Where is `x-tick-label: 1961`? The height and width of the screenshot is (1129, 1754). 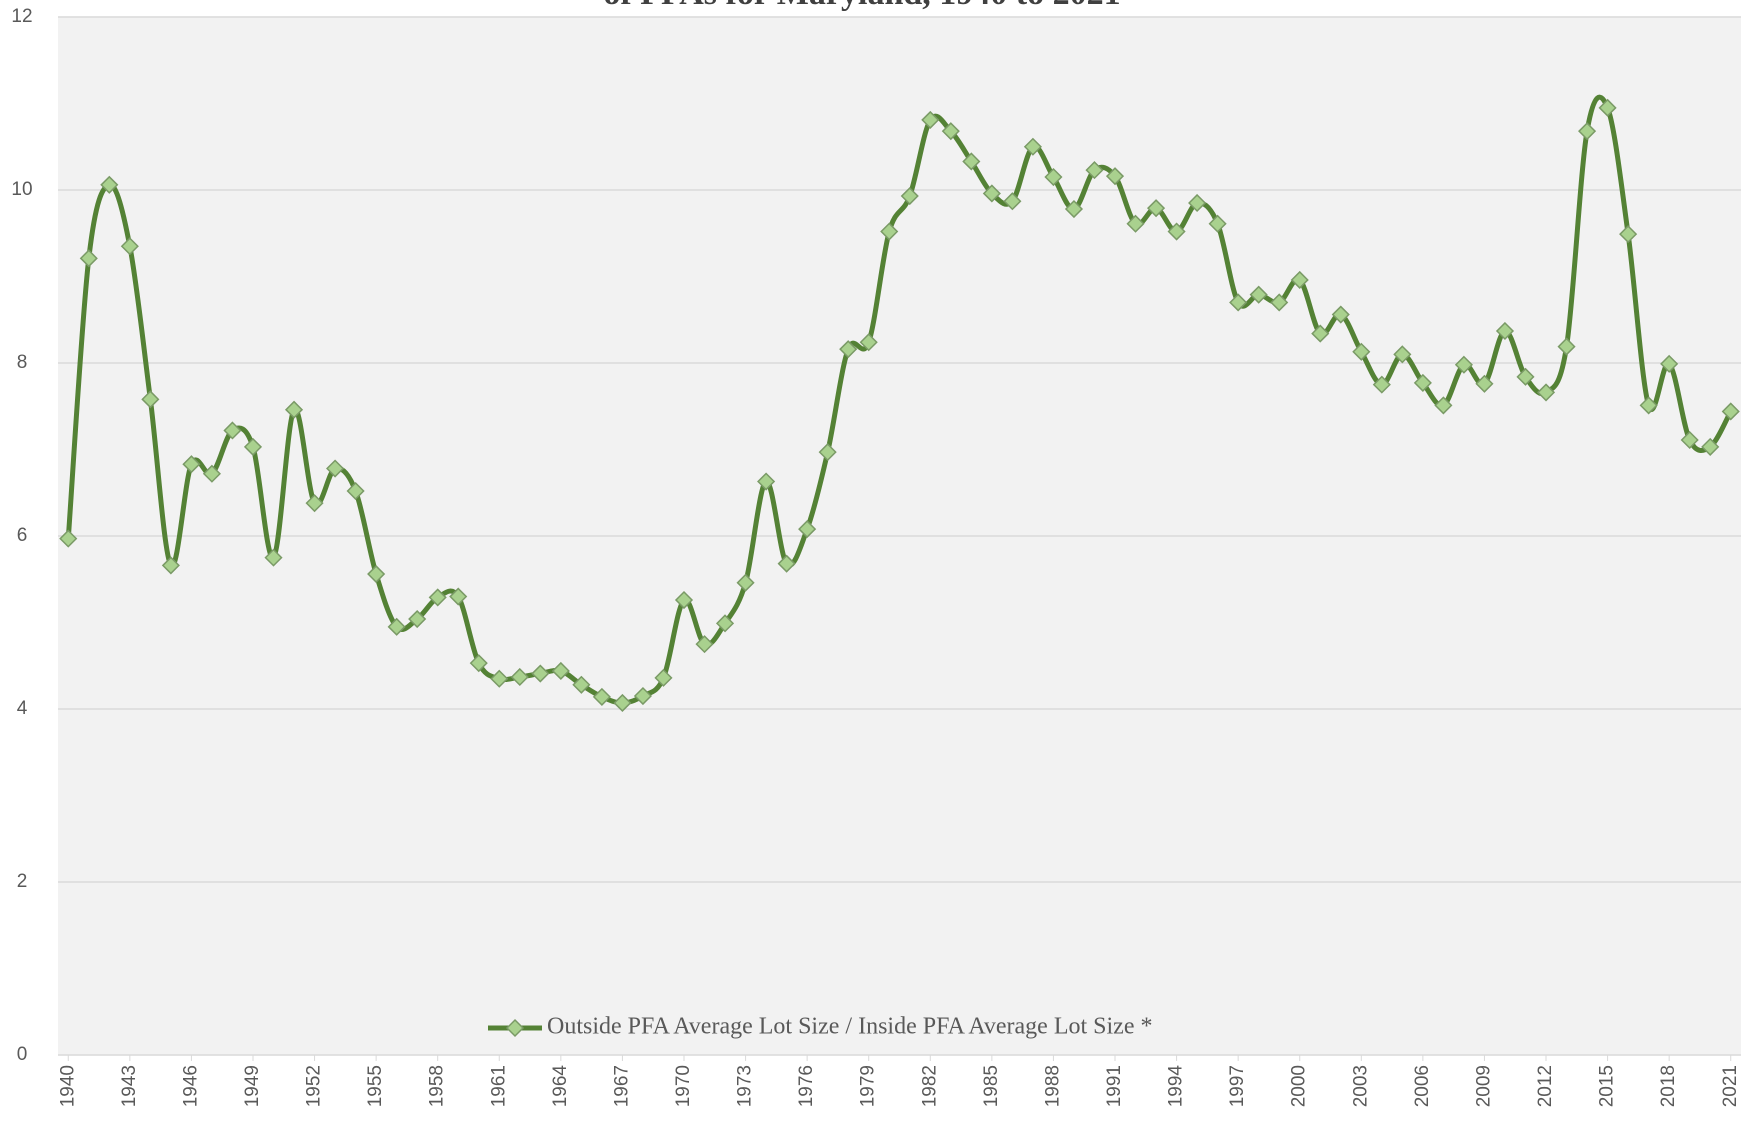 x-tick-label: 1961 is located at coordinates (498, 1086).